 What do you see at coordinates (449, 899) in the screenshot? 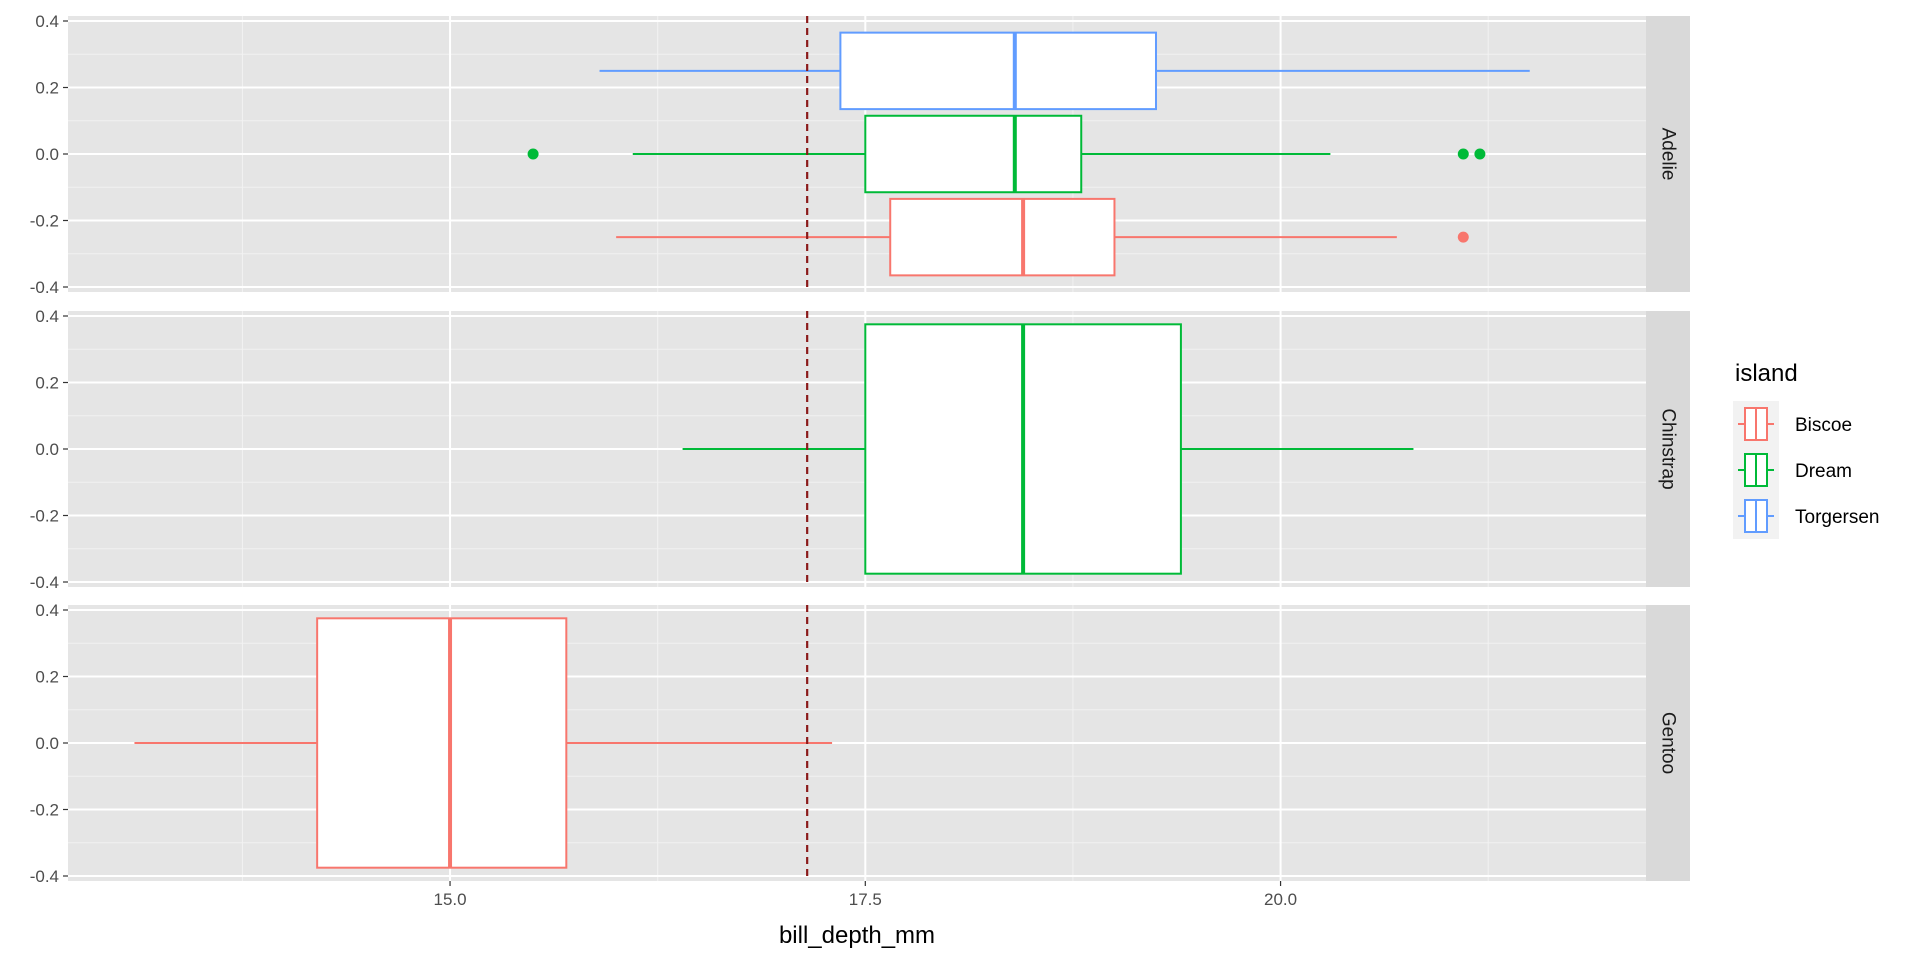
I see `x-tick-label: 15.0` at bounding box center [449, 899].